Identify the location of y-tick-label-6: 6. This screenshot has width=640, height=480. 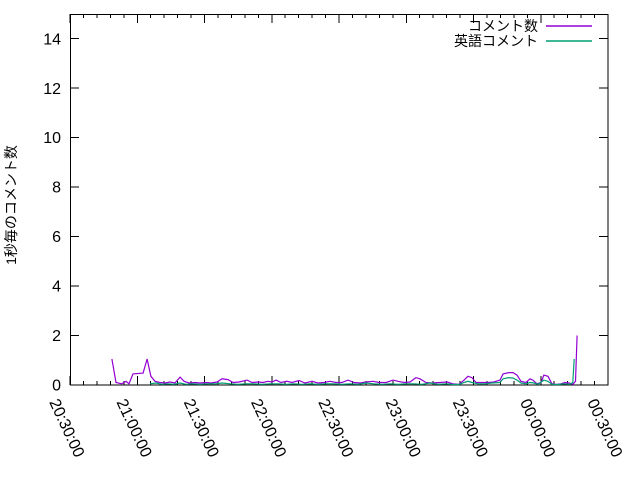
(56, 237).